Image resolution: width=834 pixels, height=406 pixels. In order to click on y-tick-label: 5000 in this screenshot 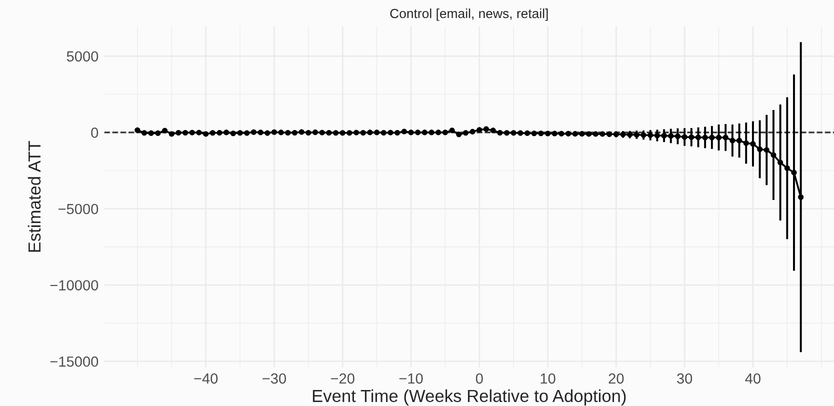, I will do `click(82, 56)`.